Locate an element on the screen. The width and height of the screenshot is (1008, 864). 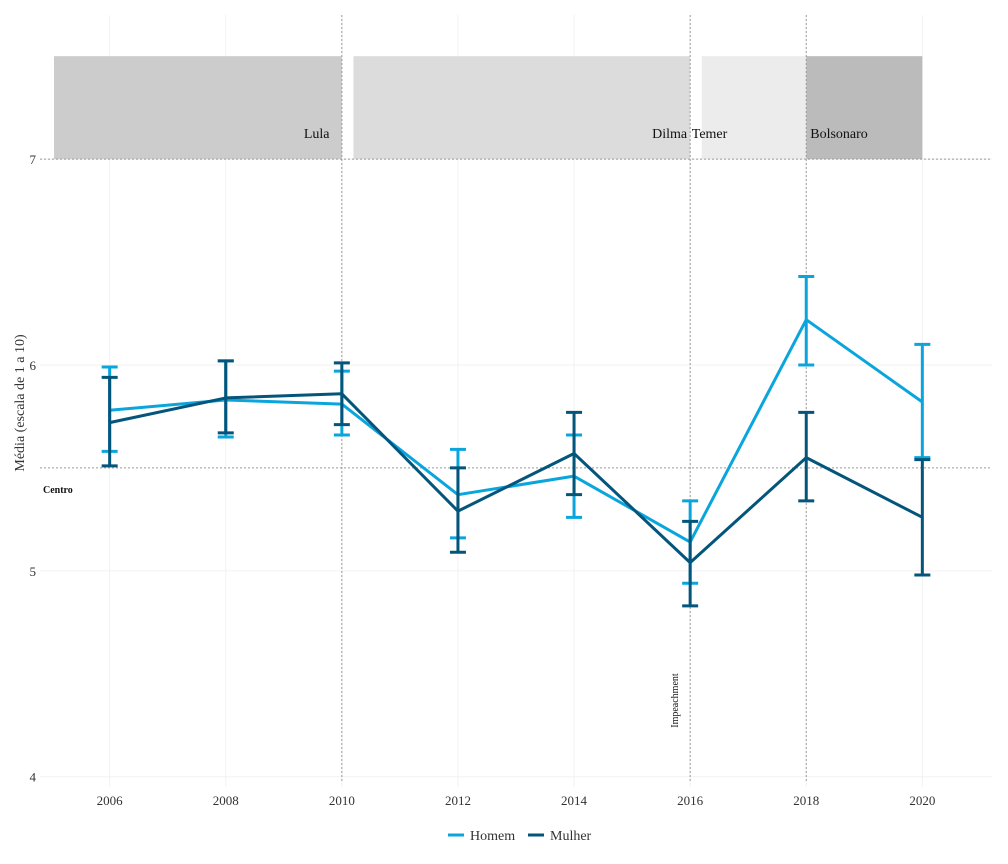
band-label-temer: Temer is located at coordinates (710, 134).